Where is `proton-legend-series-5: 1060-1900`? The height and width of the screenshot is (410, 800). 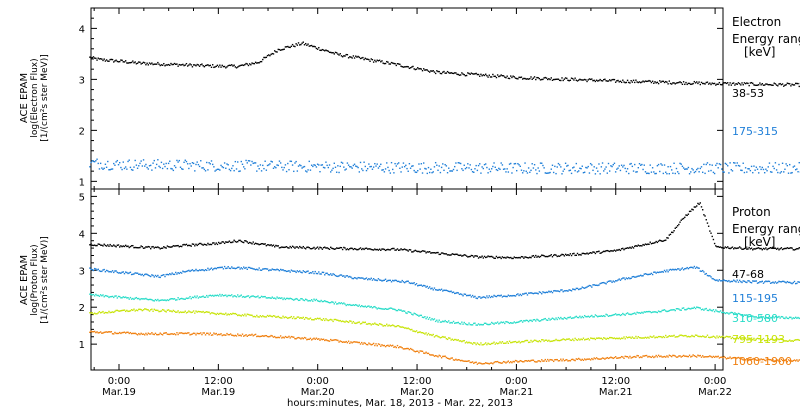 proton-legend-series-5: 1060-1900 is located at coordinates (762, 361).